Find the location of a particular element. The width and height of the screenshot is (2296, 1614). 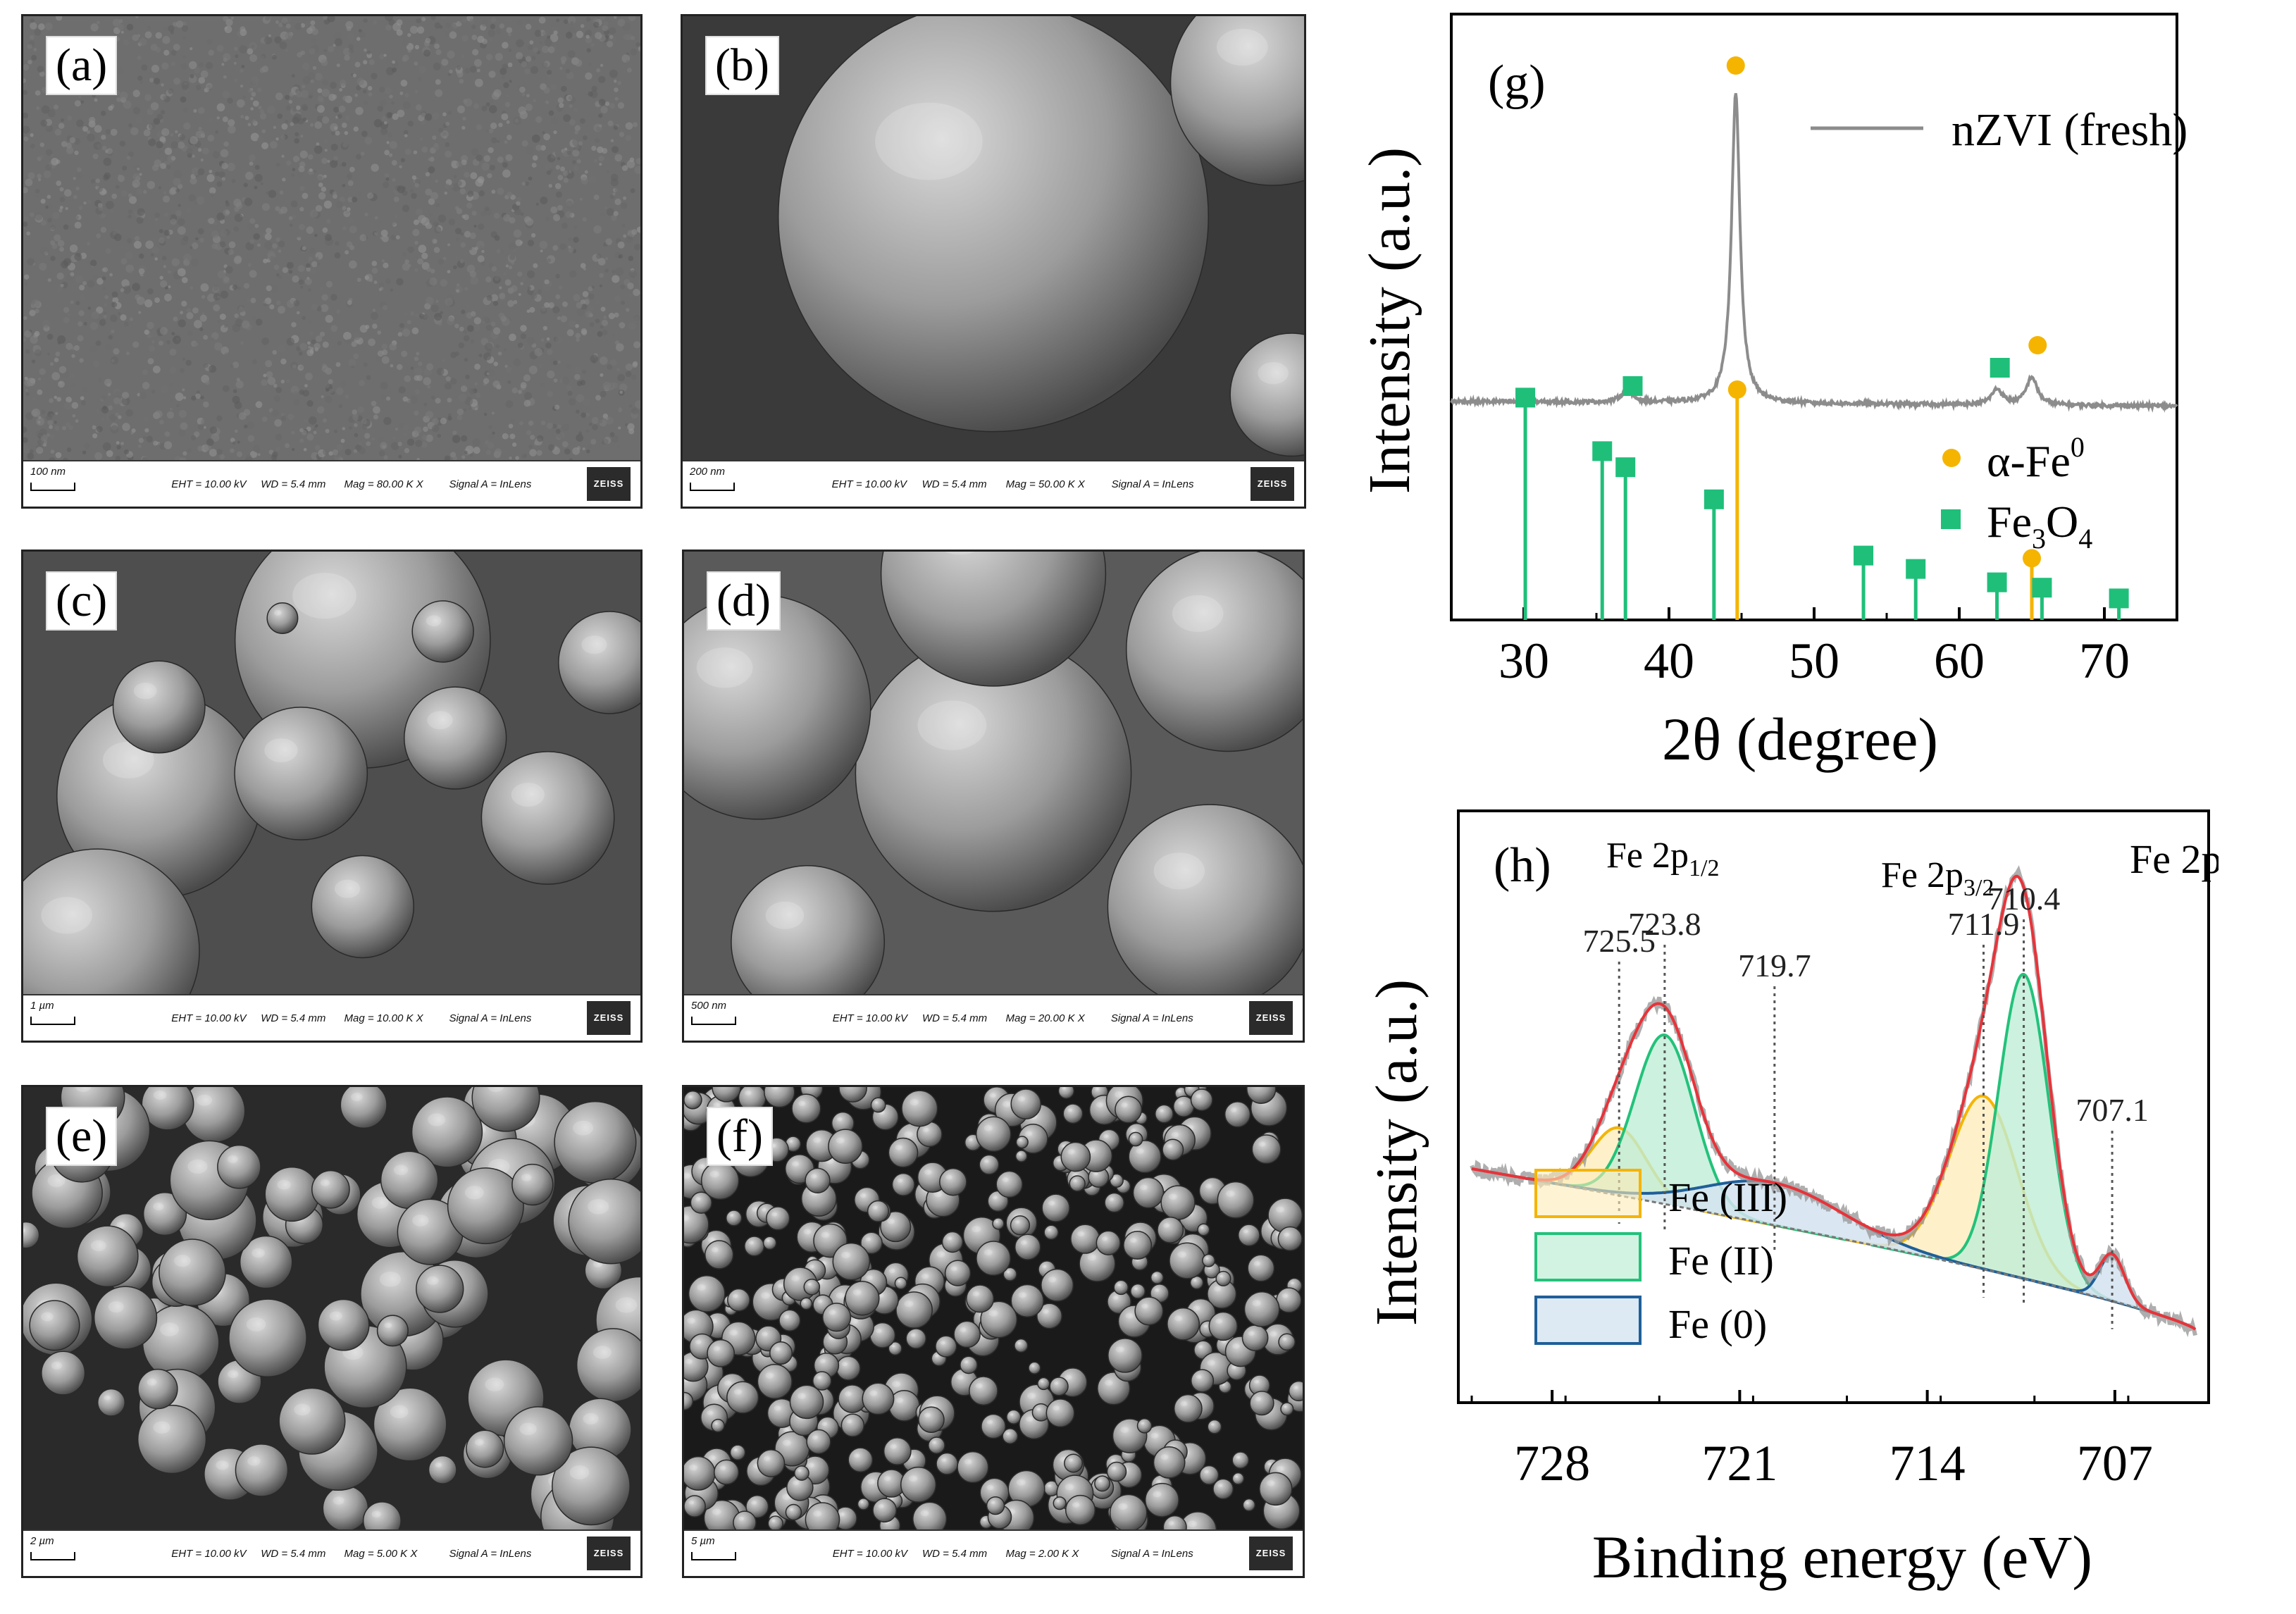

sem-eht-field: EHT = 10.00 kV is located at coordinates (870, 1018).